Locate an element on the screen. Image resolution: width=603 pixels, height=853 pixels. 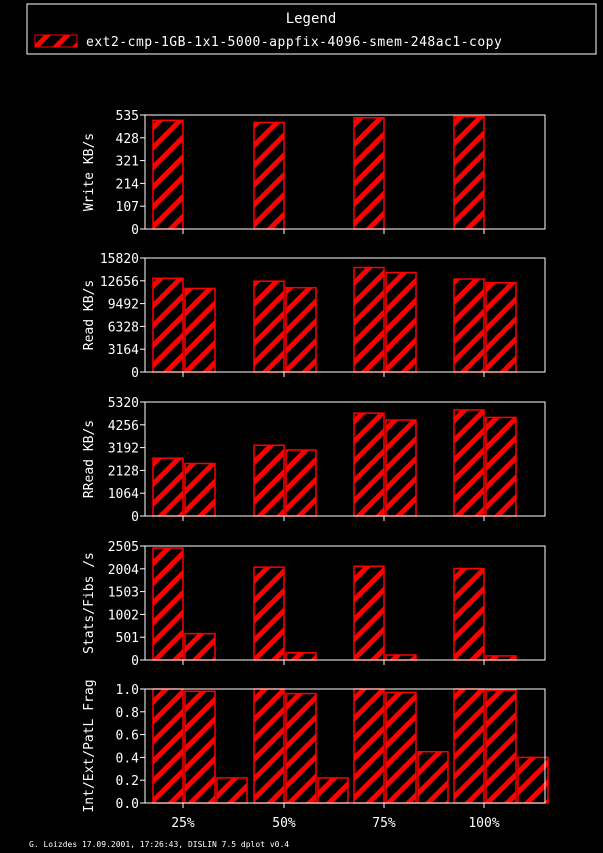
y-tick-label-panel4-0: 0 is located at coordinates (135, 661).